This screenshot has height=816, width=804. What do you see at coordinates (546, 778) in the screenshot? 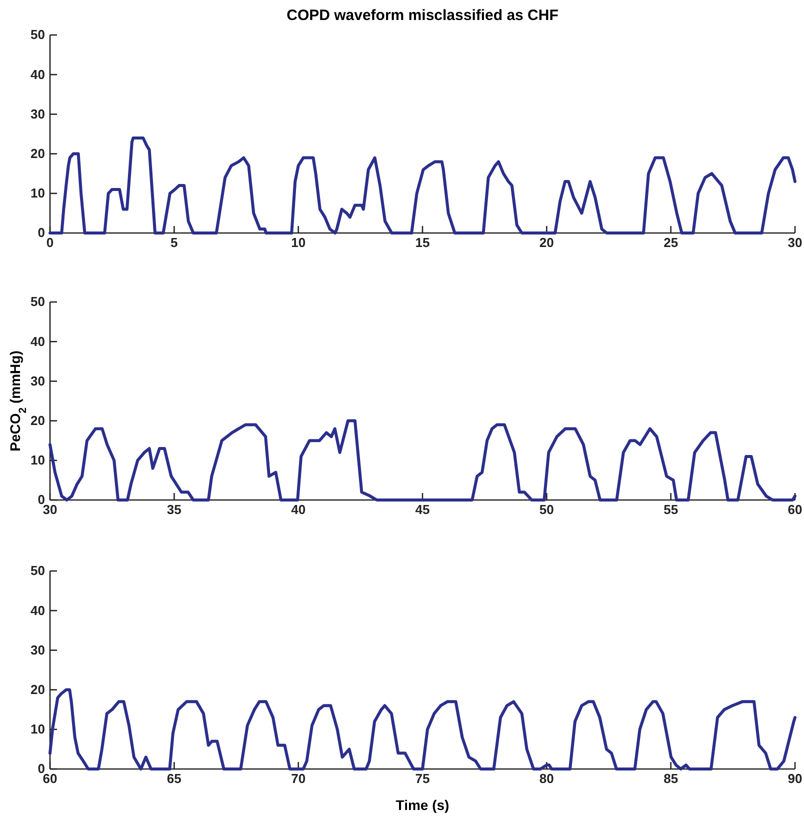
I see `x-tick-label: 80` at bounding box center [546, 778].